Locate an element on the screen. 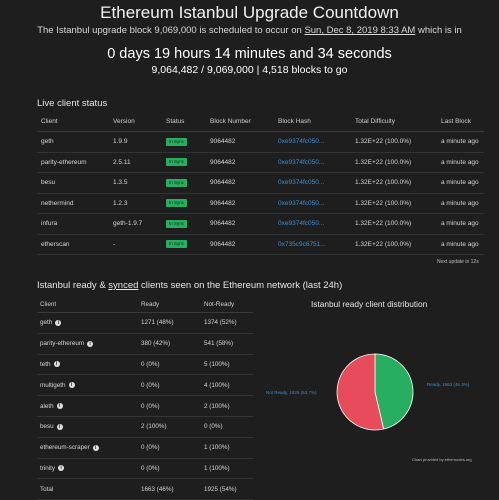  not-ready-count: 0 (0%) is located at coordinates (227, 427).